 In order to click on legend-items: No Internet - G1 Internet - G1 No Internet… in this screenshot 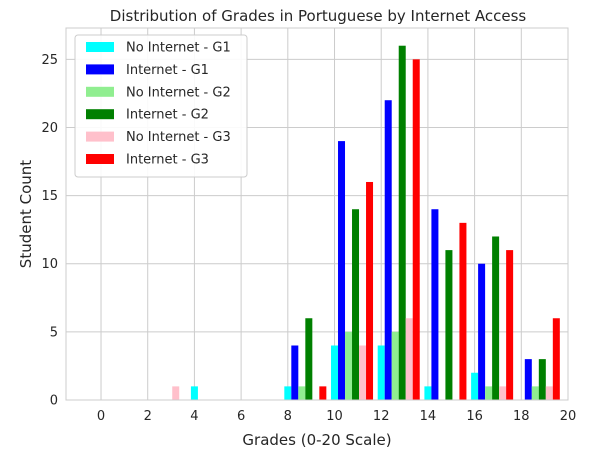, I will do `click(158, 104)`.